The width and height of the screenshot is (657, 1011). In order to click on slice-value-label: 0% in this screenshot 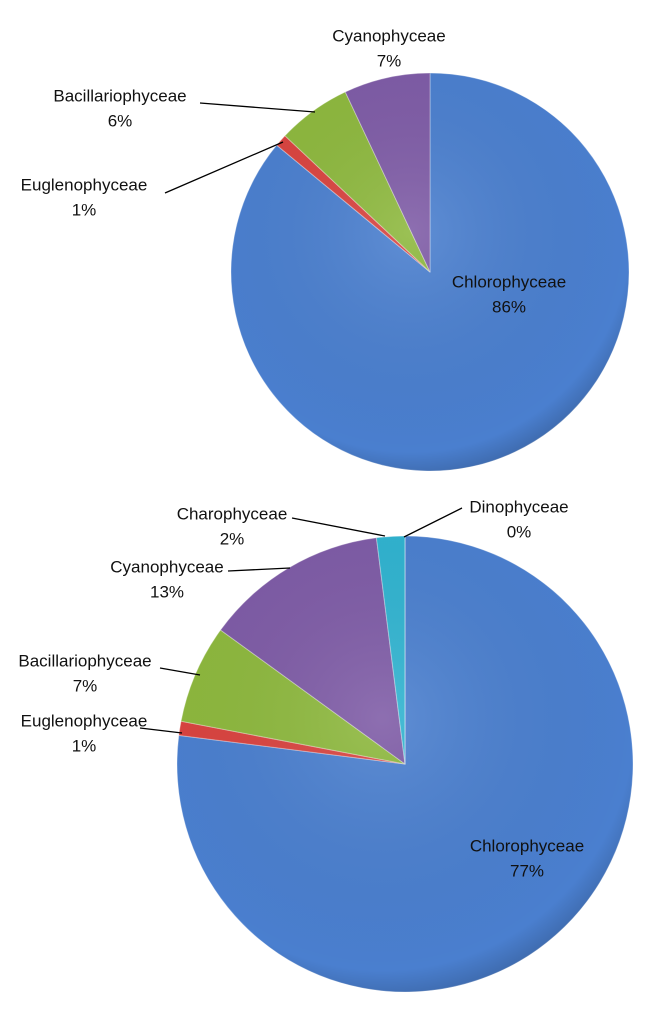, I will do `click(519, 531)`.